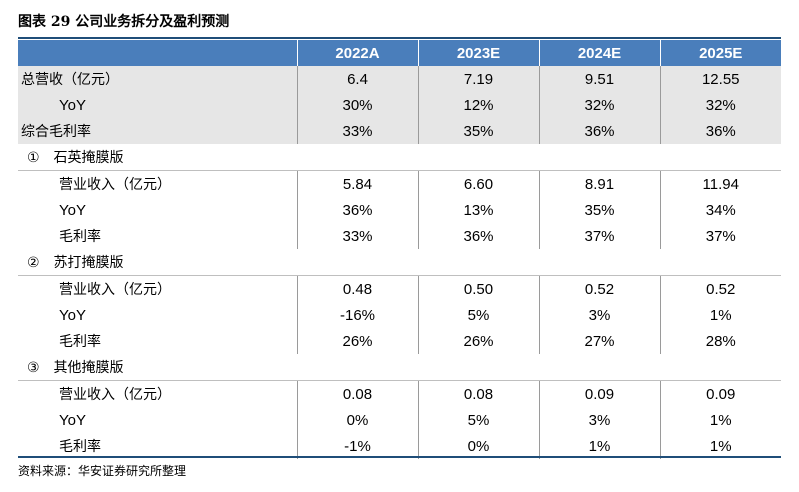 The width and height of the screenshot is (799, 492). Describe the element at coordinates (478, 288) in the screenshot. I see `table-cell: 0.50` at that location.